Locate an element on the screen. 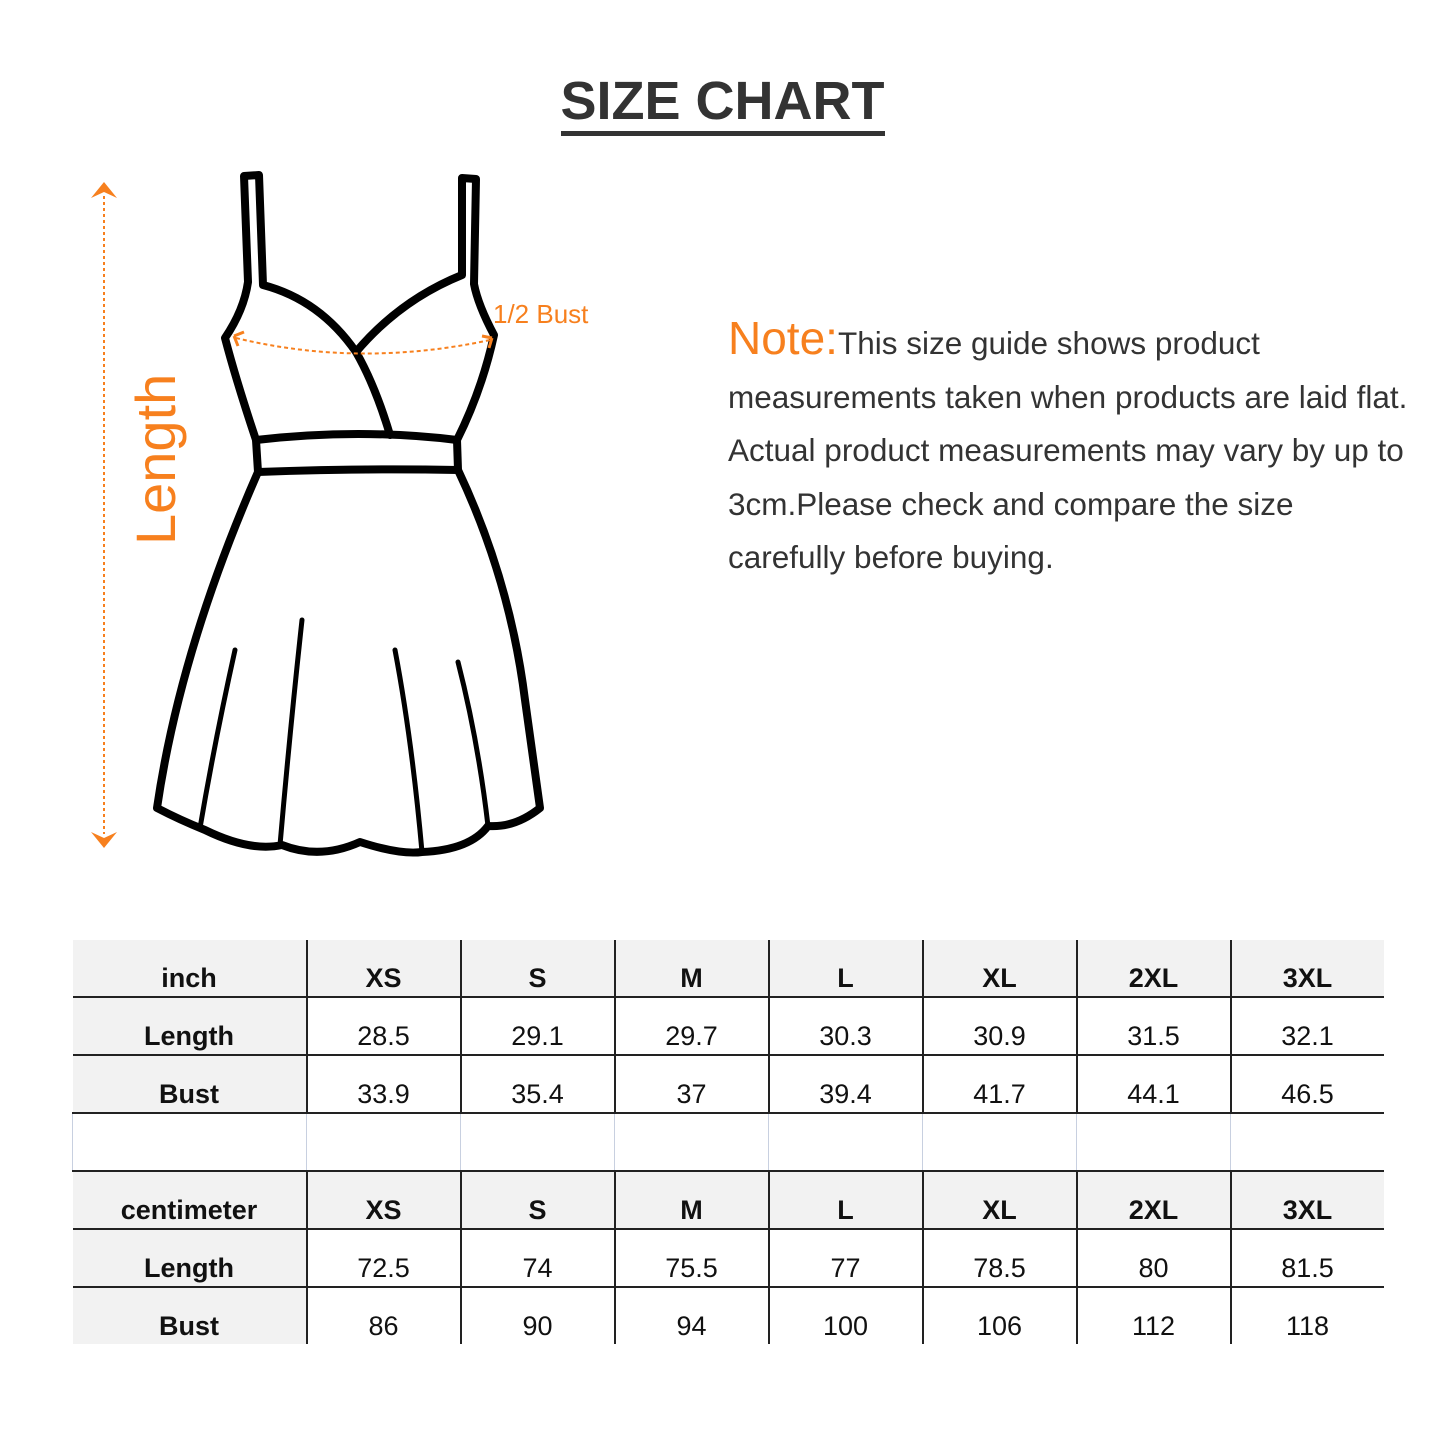 The height and width of the screenshot is (1445, 1445). cell: 37 is located at coordinates (691, 1084).